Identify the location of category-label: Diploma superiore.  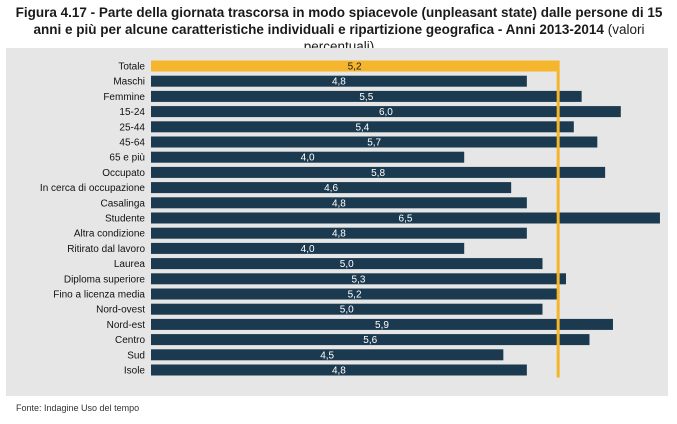
(105, 279).